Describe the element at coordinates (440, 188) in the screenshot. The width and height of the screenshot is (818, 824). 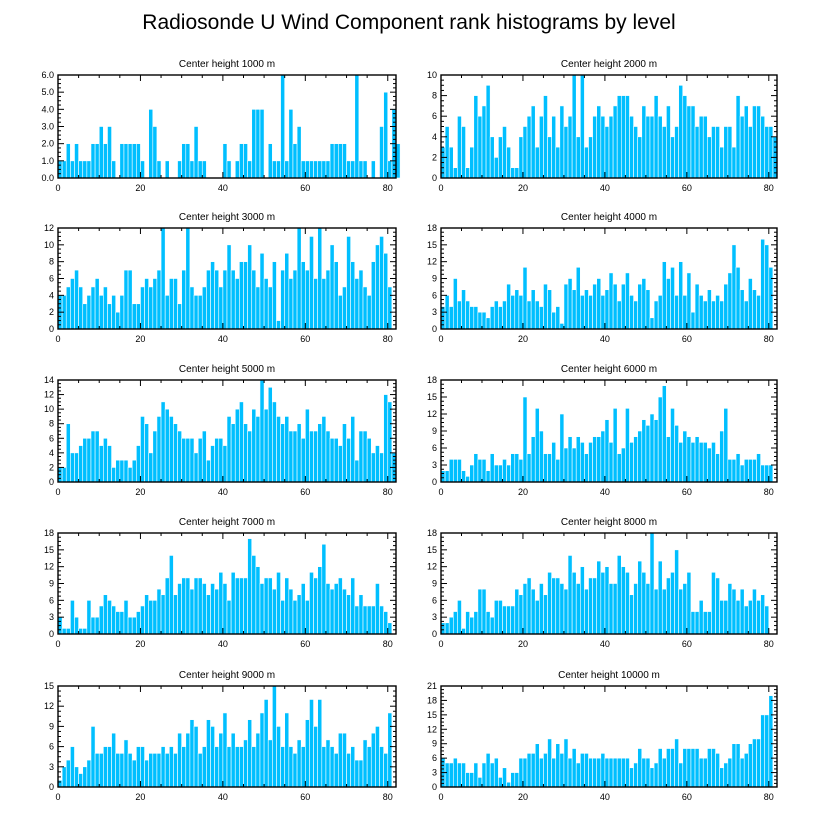
I see `x-tick-label: 0` at that location.